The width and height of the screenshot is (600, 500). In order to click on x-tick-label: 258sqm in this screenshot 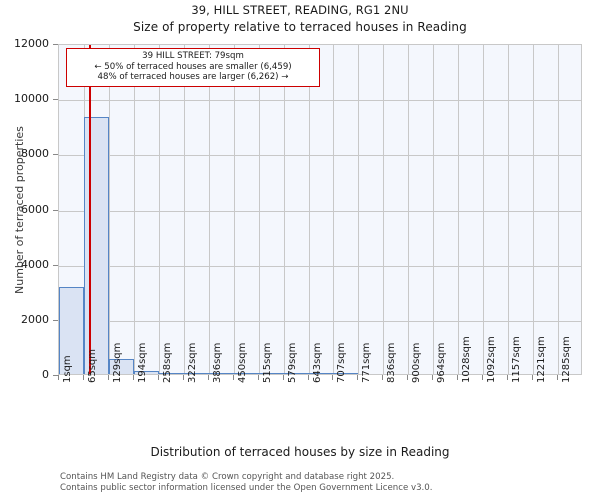, I will do `click(167, 362)`.